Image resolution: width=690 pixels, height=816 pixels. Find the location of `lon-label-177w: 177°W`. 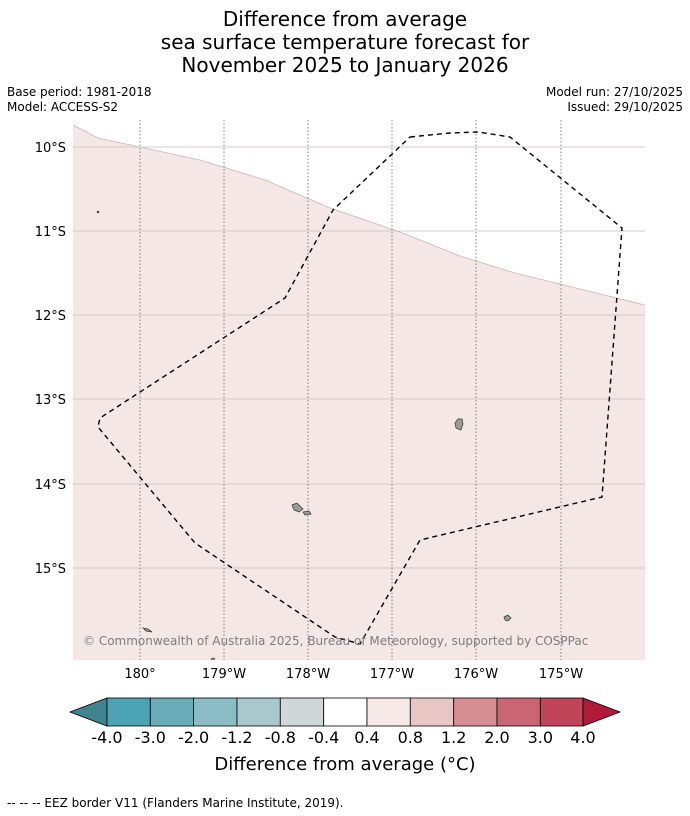

lon-label-177w: 177°W is located at coordinates (392, 674).